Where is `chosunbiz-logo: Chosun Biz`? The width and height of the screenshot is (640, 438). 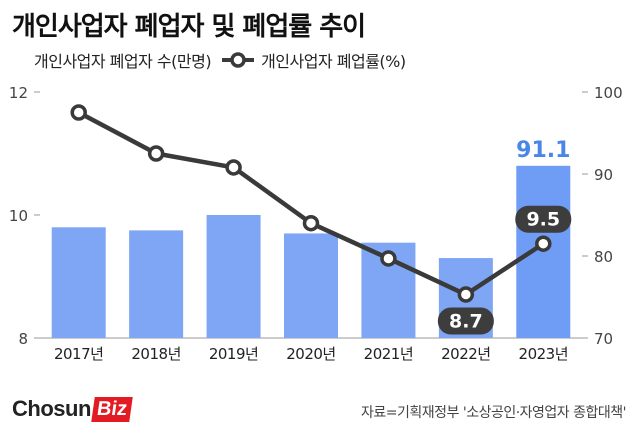
chosunbiz-logo: Chosun Biz is located at coordinates (72, 409).